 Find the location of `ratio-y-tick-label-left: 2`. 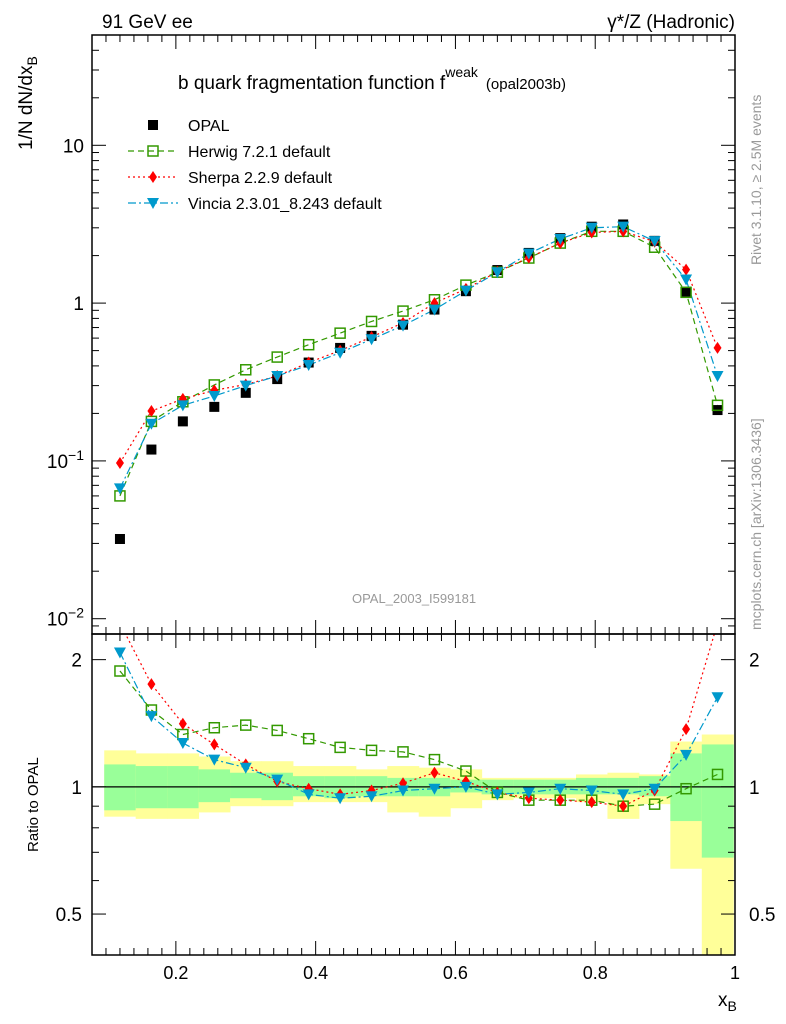

ratio-y-tick-label-left: 2 is located at coordinates (76, 661).